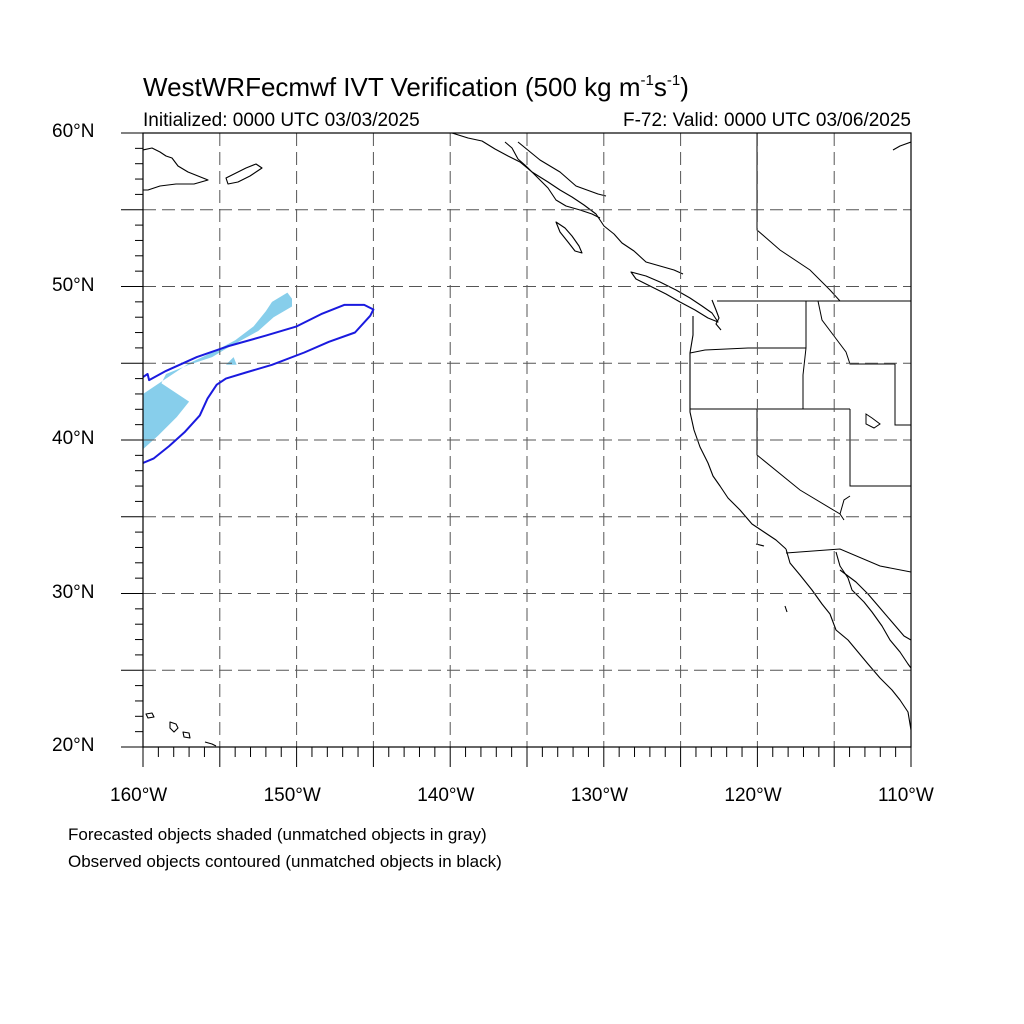  What do you see at coordinates (281, 120) in the screenshot?
I see `initialized-label: Initialized: 0000 UTC 03/03/2025` at bounding box center [281, 120].